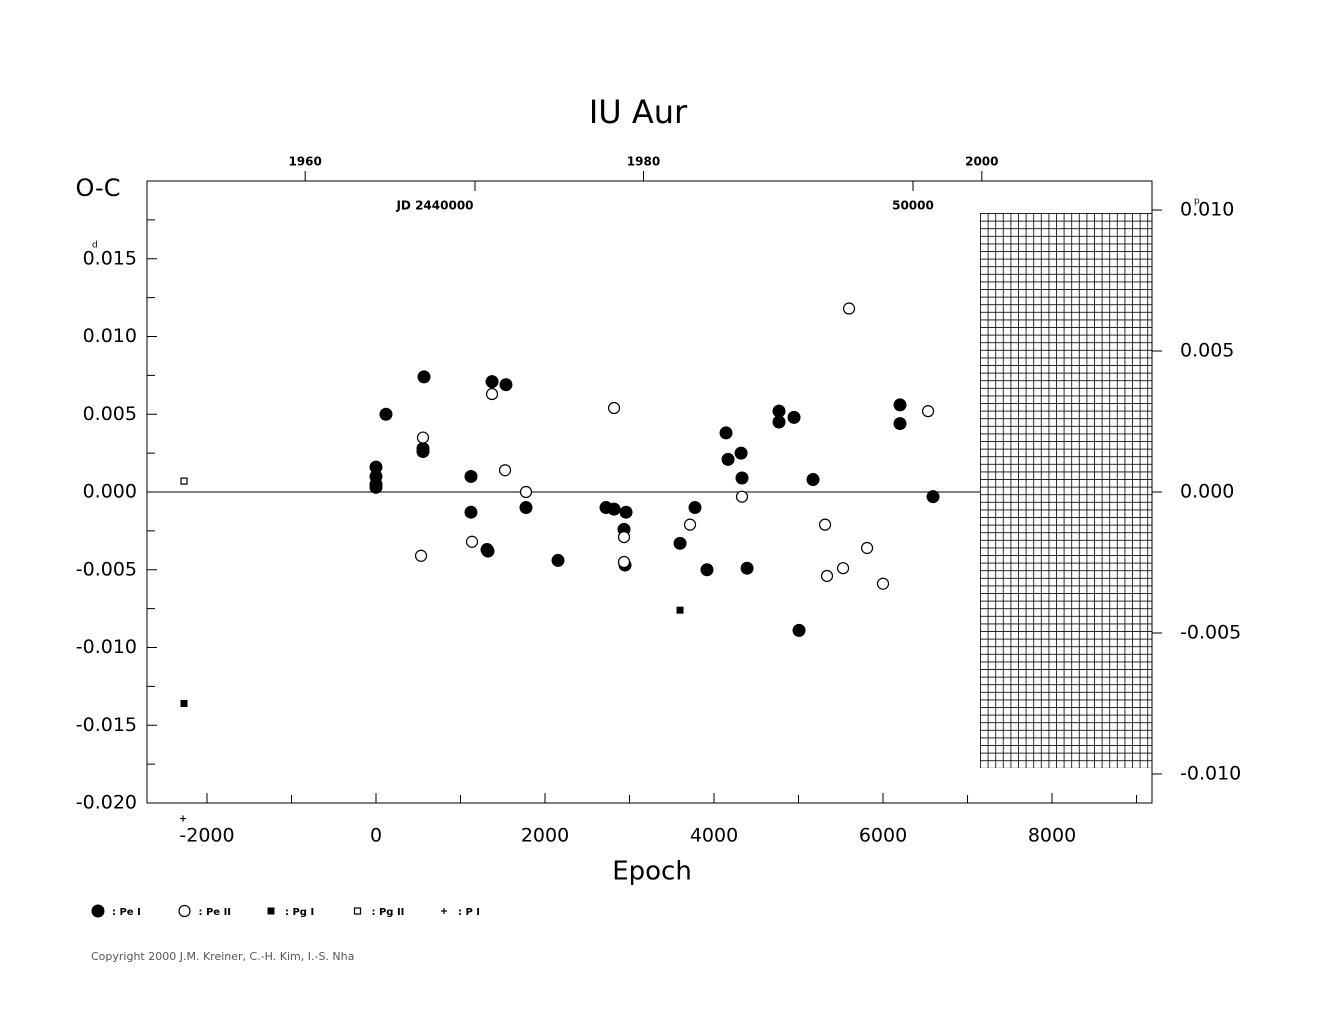  Describe the element at coordinates (126, 912) in the screenshot. I see `legend-label: : Pe I` at that location.